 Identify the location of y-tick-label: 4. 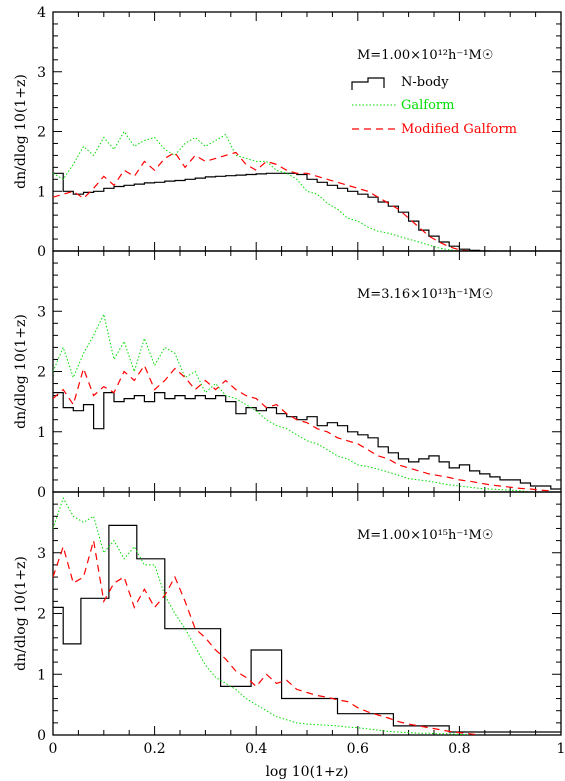
(41, 13).